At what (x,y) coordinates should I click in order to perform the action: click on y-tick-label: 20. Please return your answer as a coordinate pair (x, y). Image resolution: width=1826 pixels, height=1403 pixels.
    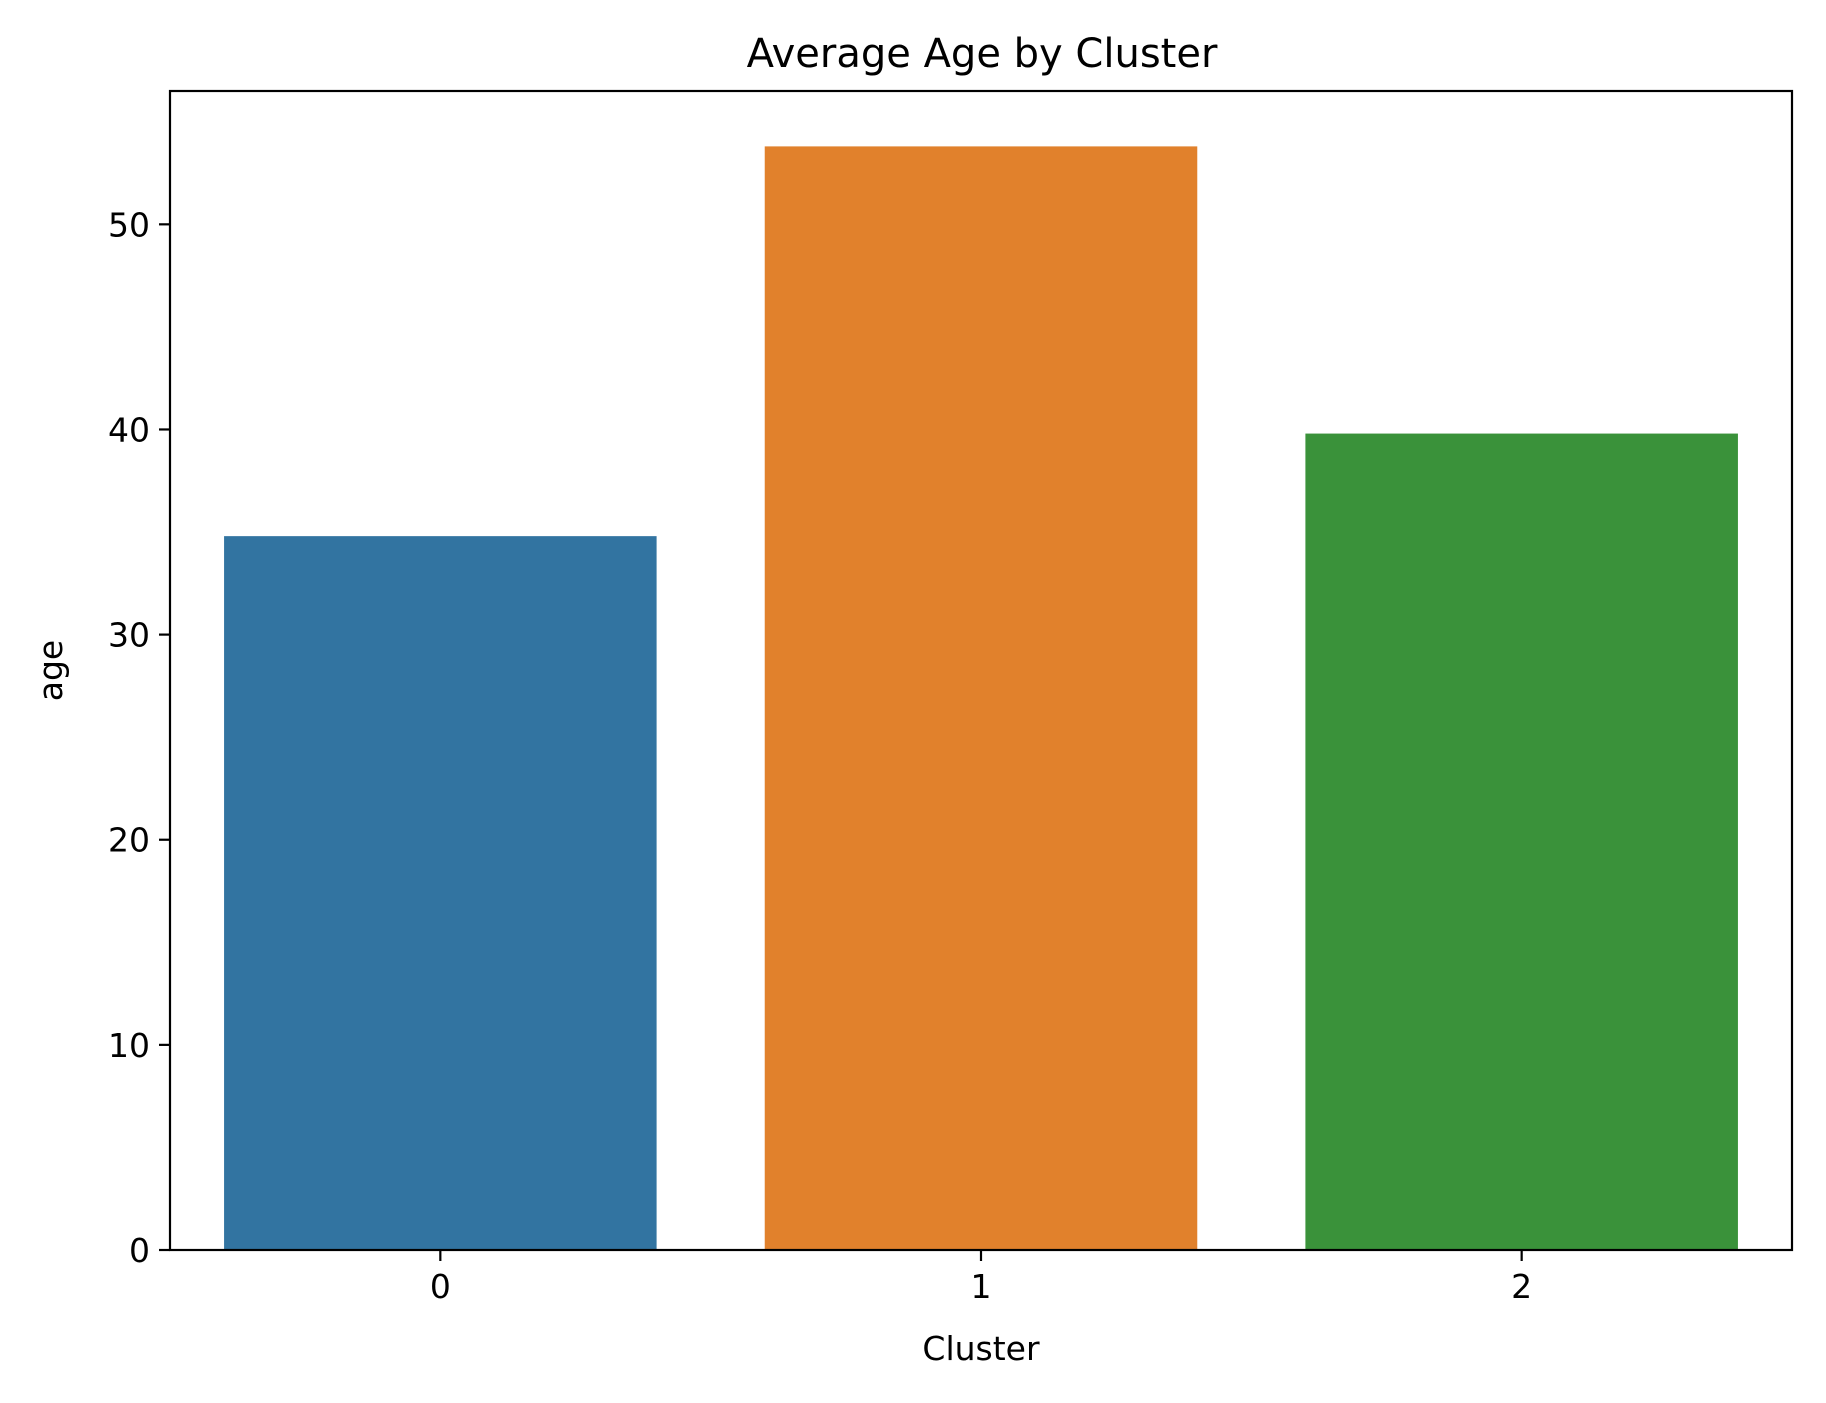
    Looking at the image, I should click on (129, 840).